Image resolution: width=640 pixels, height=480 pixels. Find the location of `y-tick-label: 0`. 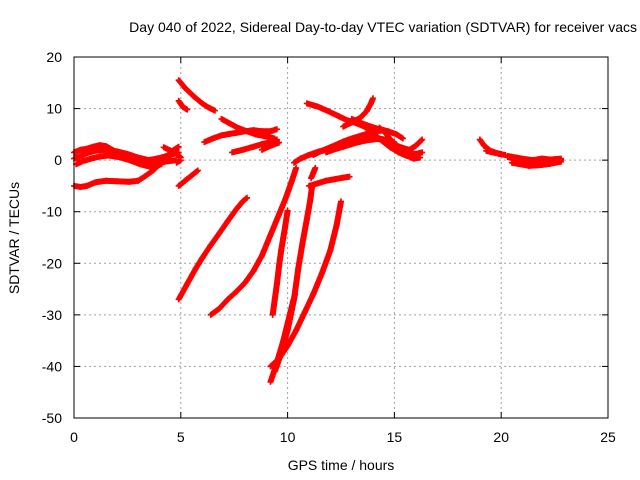

y-tick-label: 0 is located at coordinates (58, 160).